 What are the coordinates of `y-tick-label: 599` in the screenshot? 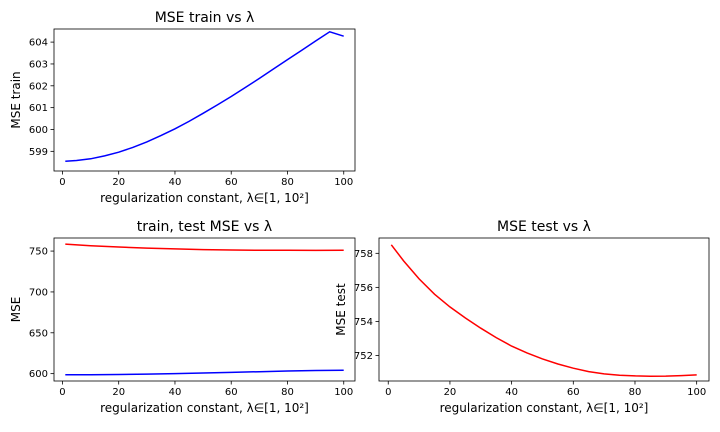 It's located at (38, 152).